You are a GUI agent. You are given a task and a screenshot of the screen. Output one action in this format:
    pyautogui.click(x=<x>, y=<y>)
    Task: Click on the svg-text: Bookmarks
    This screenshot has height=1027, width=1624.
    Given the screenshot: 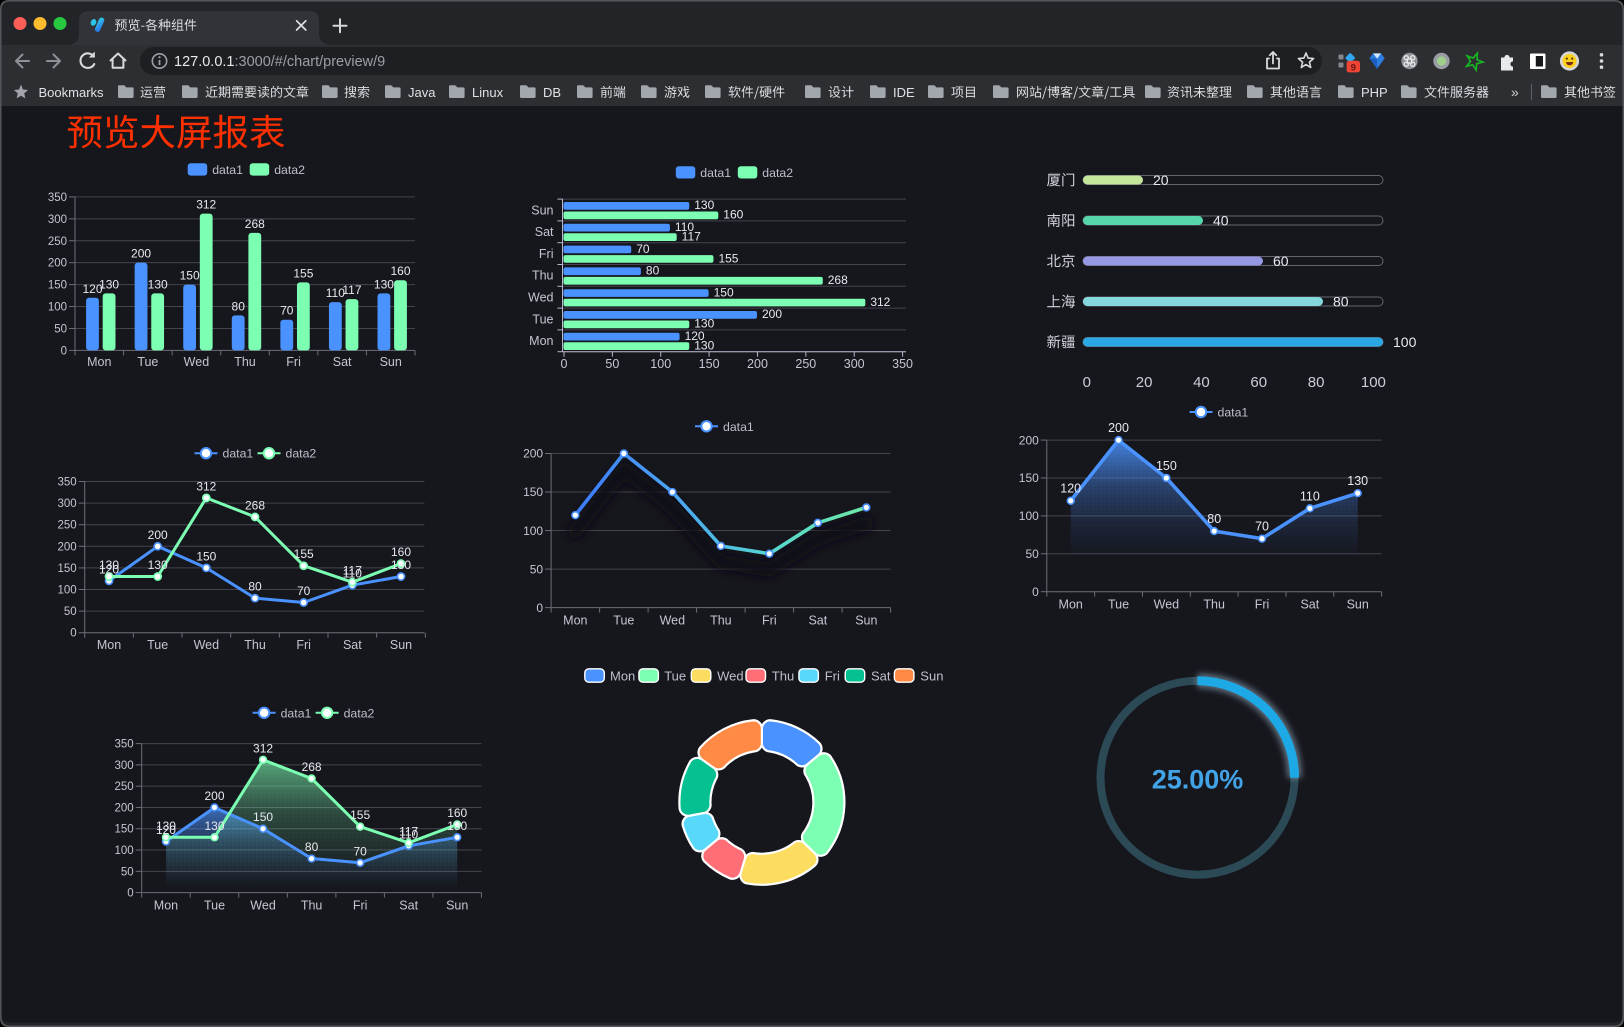 What is the action you would take?
    pyautogui.click(x=72, y=92)
    